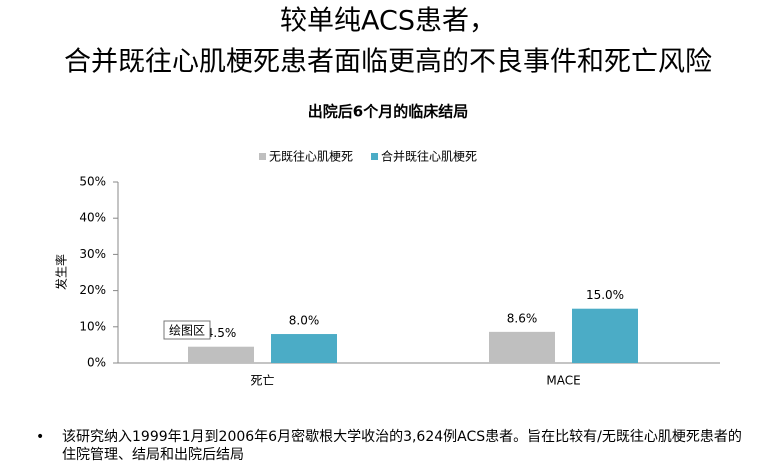 The height and width of the screenshot is (475, 776). What do you see at coordinates (262, 381) in the screenshot?
I see `x-tick-label: 死亡` at bounding box center [262, 381].